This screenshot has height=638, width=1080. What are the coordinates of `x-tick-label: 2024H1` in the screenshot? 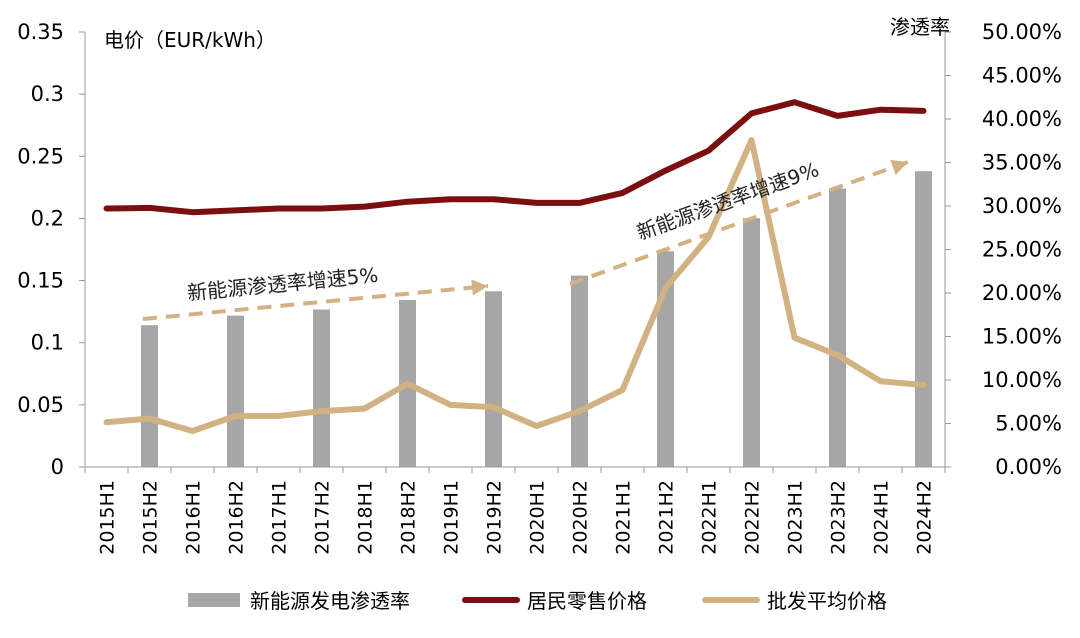 It's located at (882, 517).